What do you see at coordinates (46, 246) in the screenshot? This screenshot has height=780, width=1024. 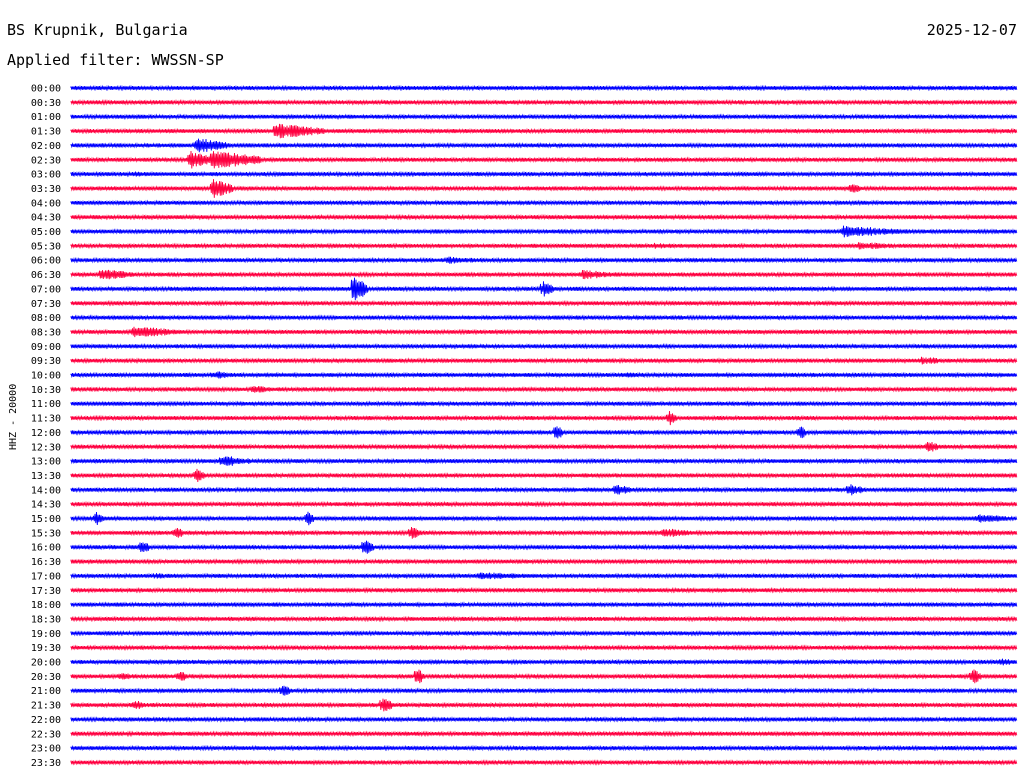 I see `row-time-label: 05:30` at bounding box center [46, 246].